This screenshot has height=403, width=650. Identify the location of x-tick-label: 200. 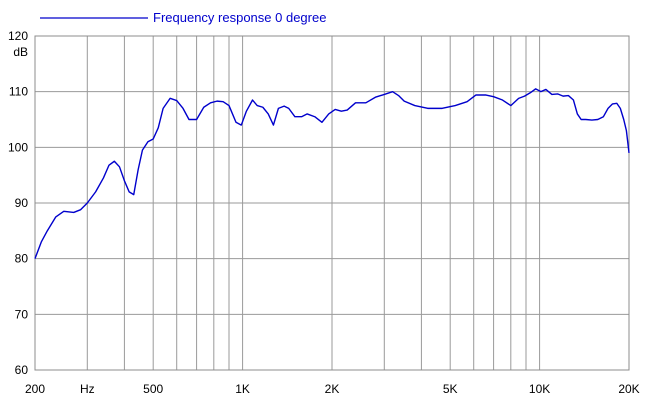
(35, 389).